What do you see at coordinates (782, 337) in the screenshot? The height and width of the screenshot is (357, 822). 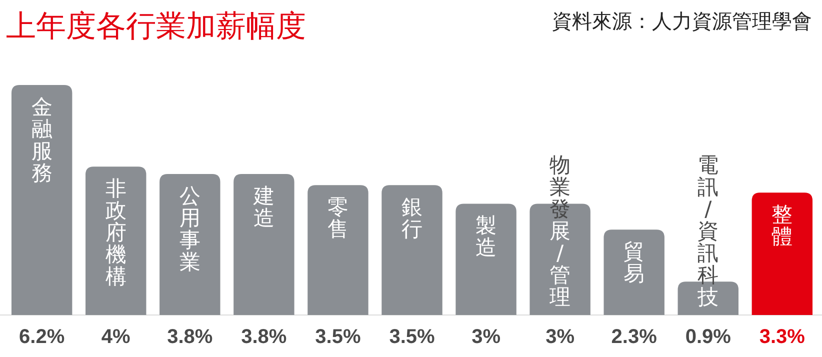 I see `data-label: 3.3%` at bounding box center [782, 337].